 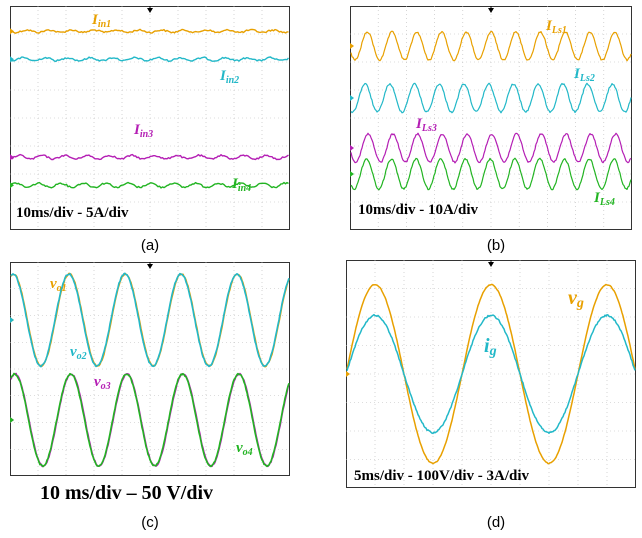 I want to click on trace-iin1, so click(x=149, y=31).